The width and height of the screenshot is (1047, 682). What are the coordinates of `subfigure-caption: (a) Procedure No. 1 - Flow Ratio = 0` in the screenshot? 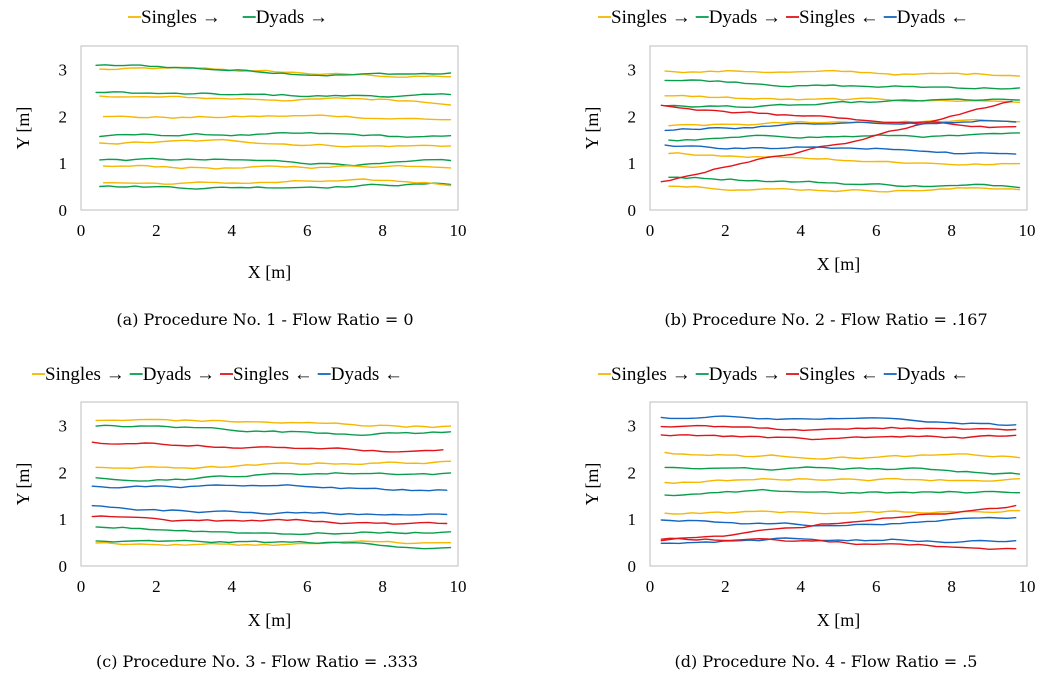 It's located at (264, 319).